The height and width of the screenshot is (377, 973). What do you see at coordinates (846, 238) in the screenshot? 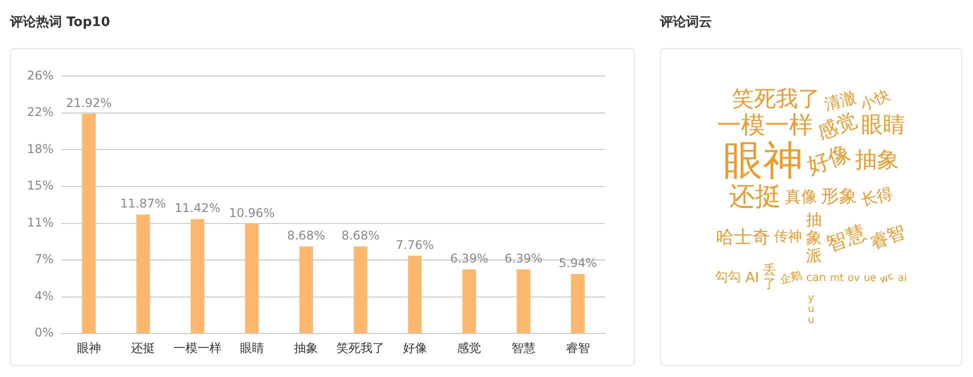
I see `text: 智慧` at bounding box center [846, 238].